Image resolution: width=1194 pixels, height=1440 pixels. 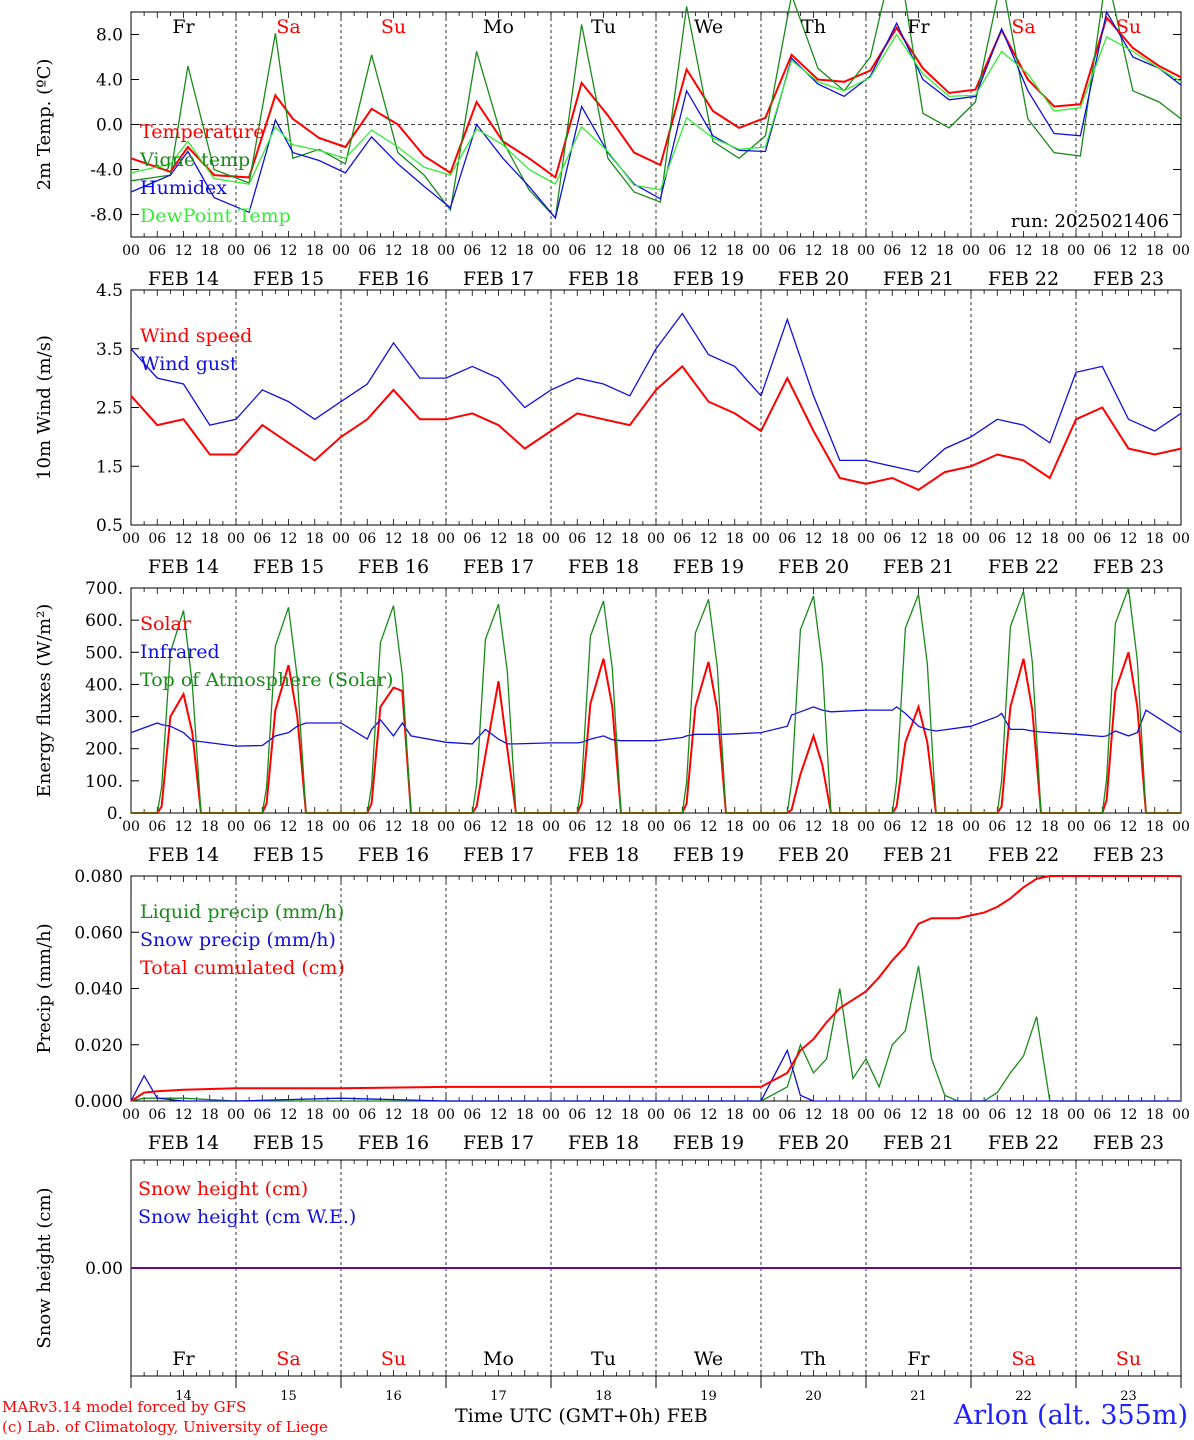 I want to click on day-name-top: Fr, so click(x=918, y=27).